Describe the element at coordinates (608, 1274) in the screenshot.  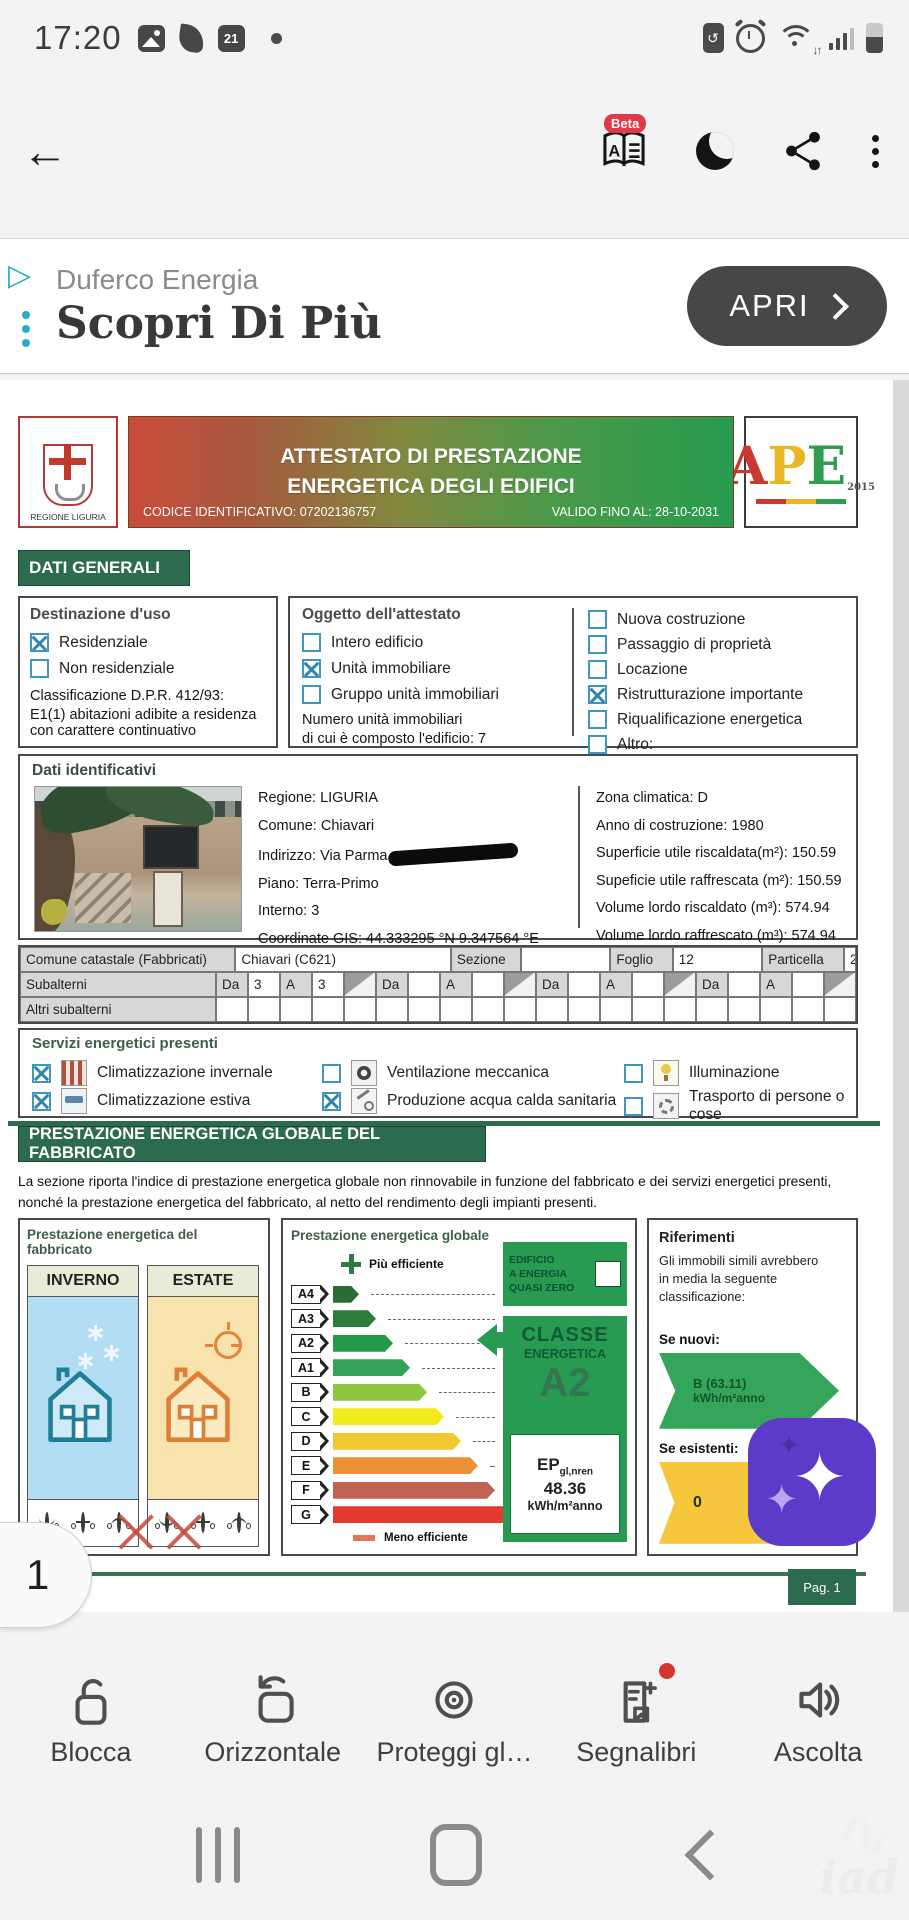
I see `nzeb-checkbox` at that location.